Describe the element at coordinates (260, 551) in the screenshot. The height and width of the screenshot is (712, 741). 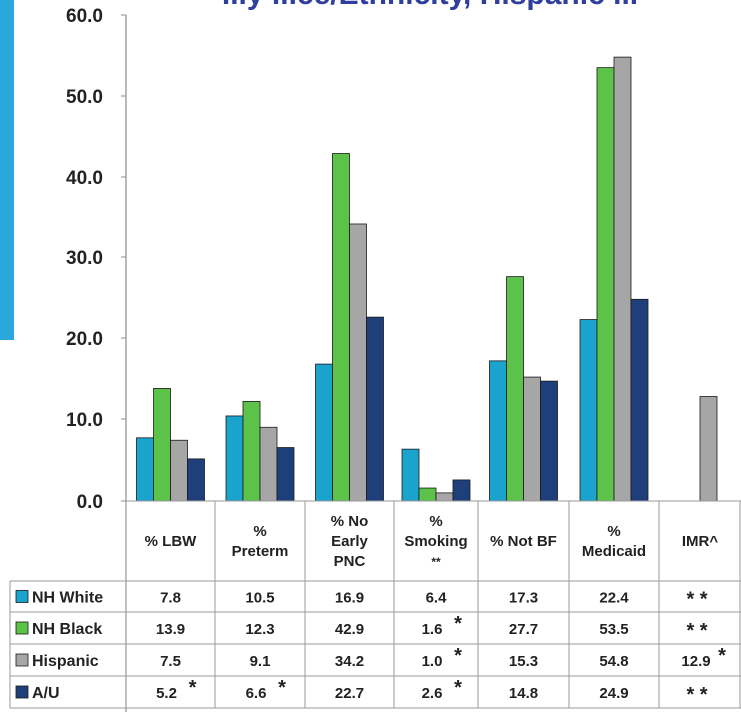
I see `category-label: Preterm` at that location.